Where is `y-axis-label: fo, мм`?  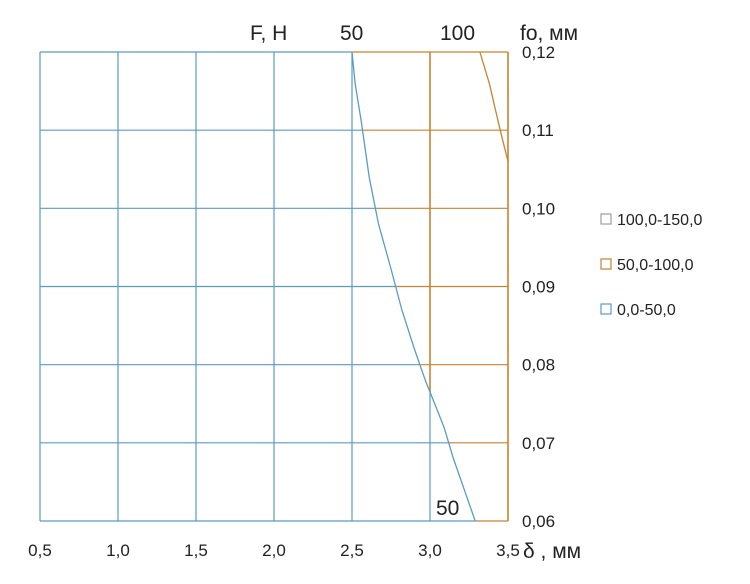
y-axis-label: fo, мм is located at coordinates (549, 33).